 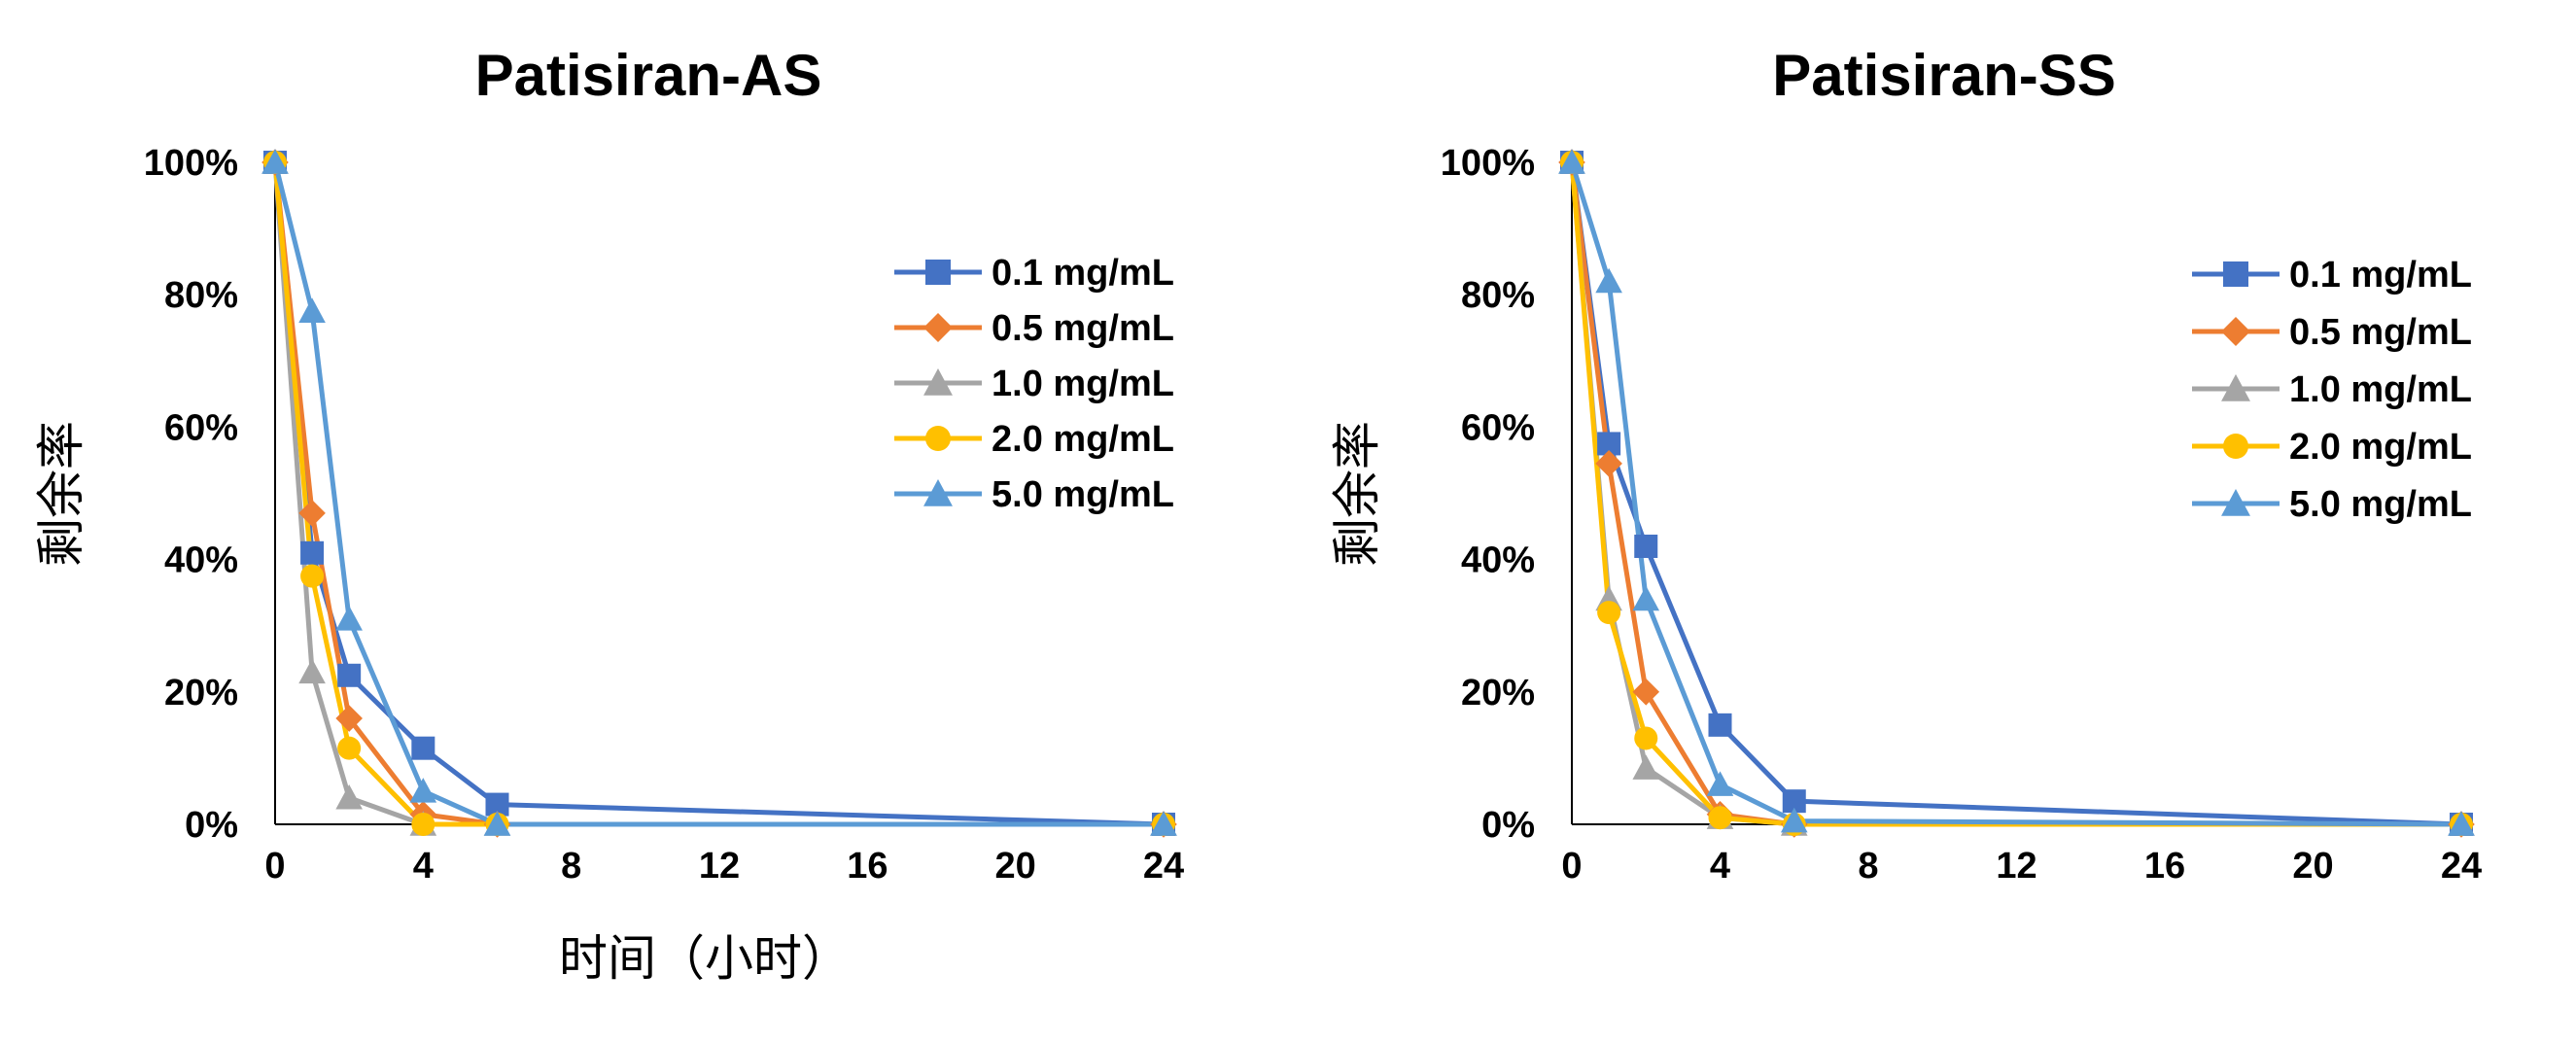 What do you see at coordinates (705, 958) in the screenshot?
I see `x-axis-title: 时间（小时）` at bounding box center [705, 958].